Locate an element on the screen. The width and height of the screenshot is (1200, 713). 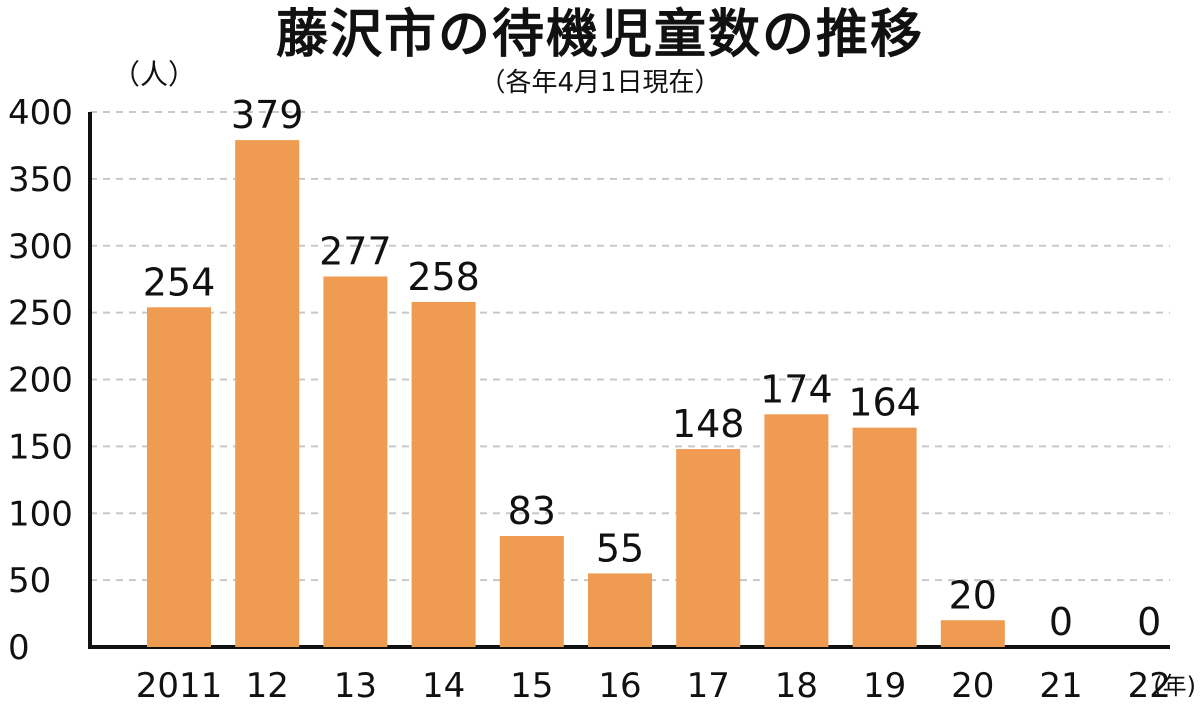
bar-2011 is located at coordinates (179, 477).